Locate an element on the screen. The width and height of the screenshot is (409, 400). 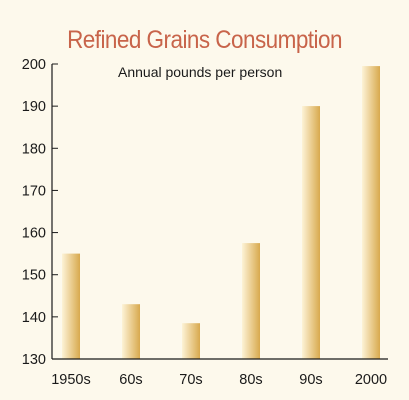
x-ticks: 1950s 60s 70s 80s 90s 2000 is located at coordinates (219, 380).